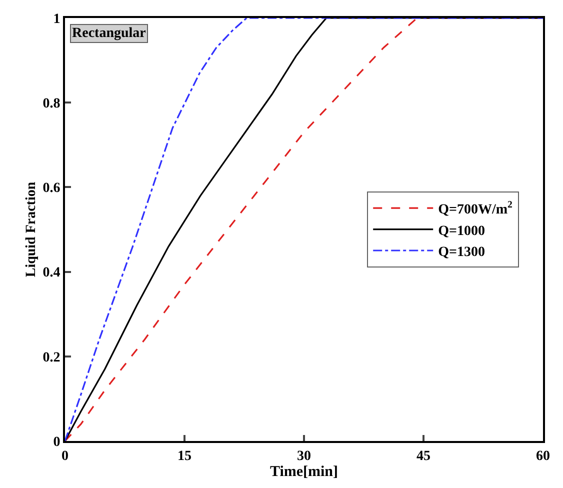 The height and width of the screenshot is (488, 563). What do you see at coordinates (543, 456) in the screenshot?
I see `x-tick-label: 60` at bounding box center [543, 456].